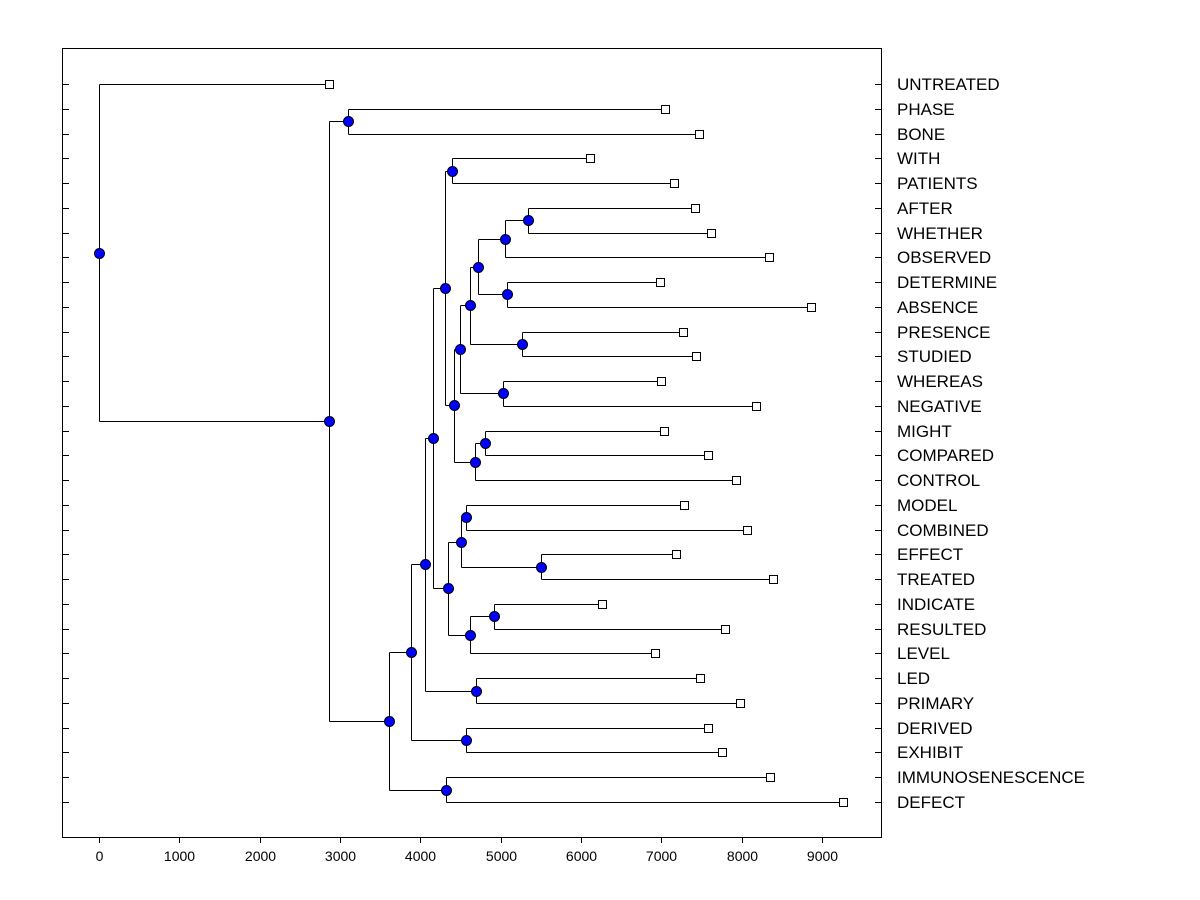  What do you see at coordinates (661, 856) in the screenshot?
I see `x-tick-label: 7000` at bounding box center [661, 856].